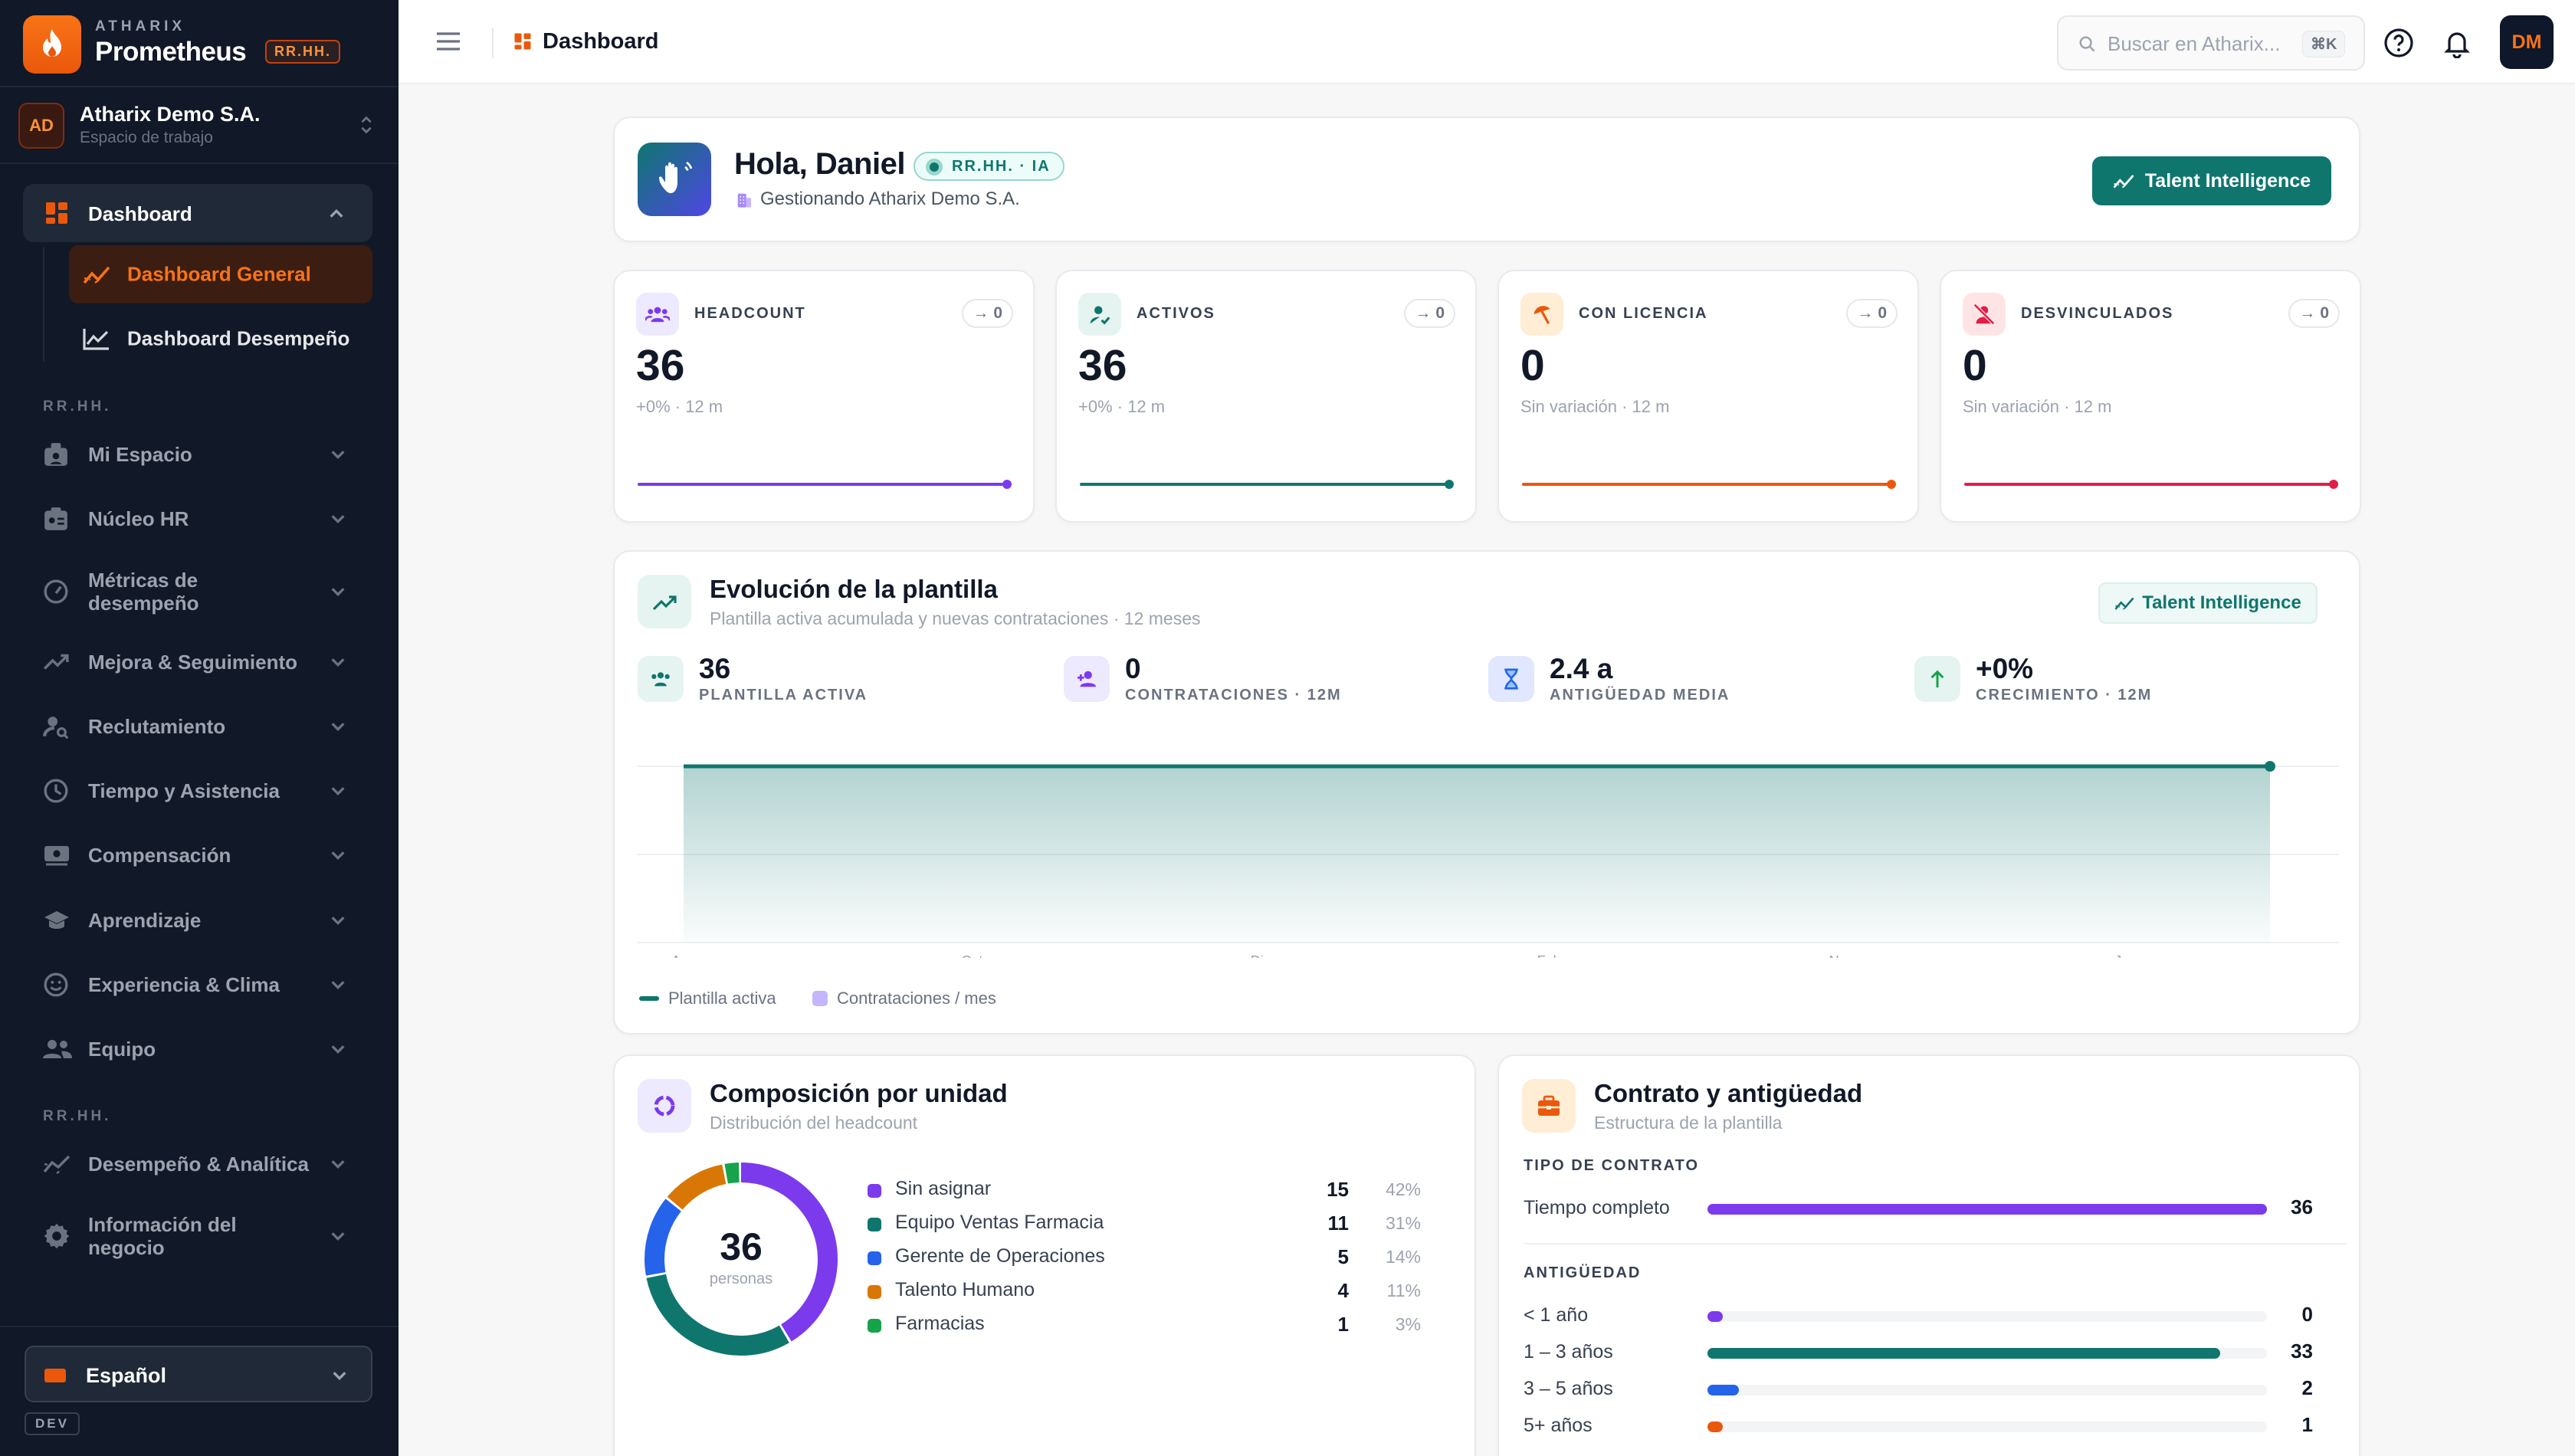  Describe the element at coordinates (2302, 1206) in the screenshot. I see `row-value: 36` at that location.